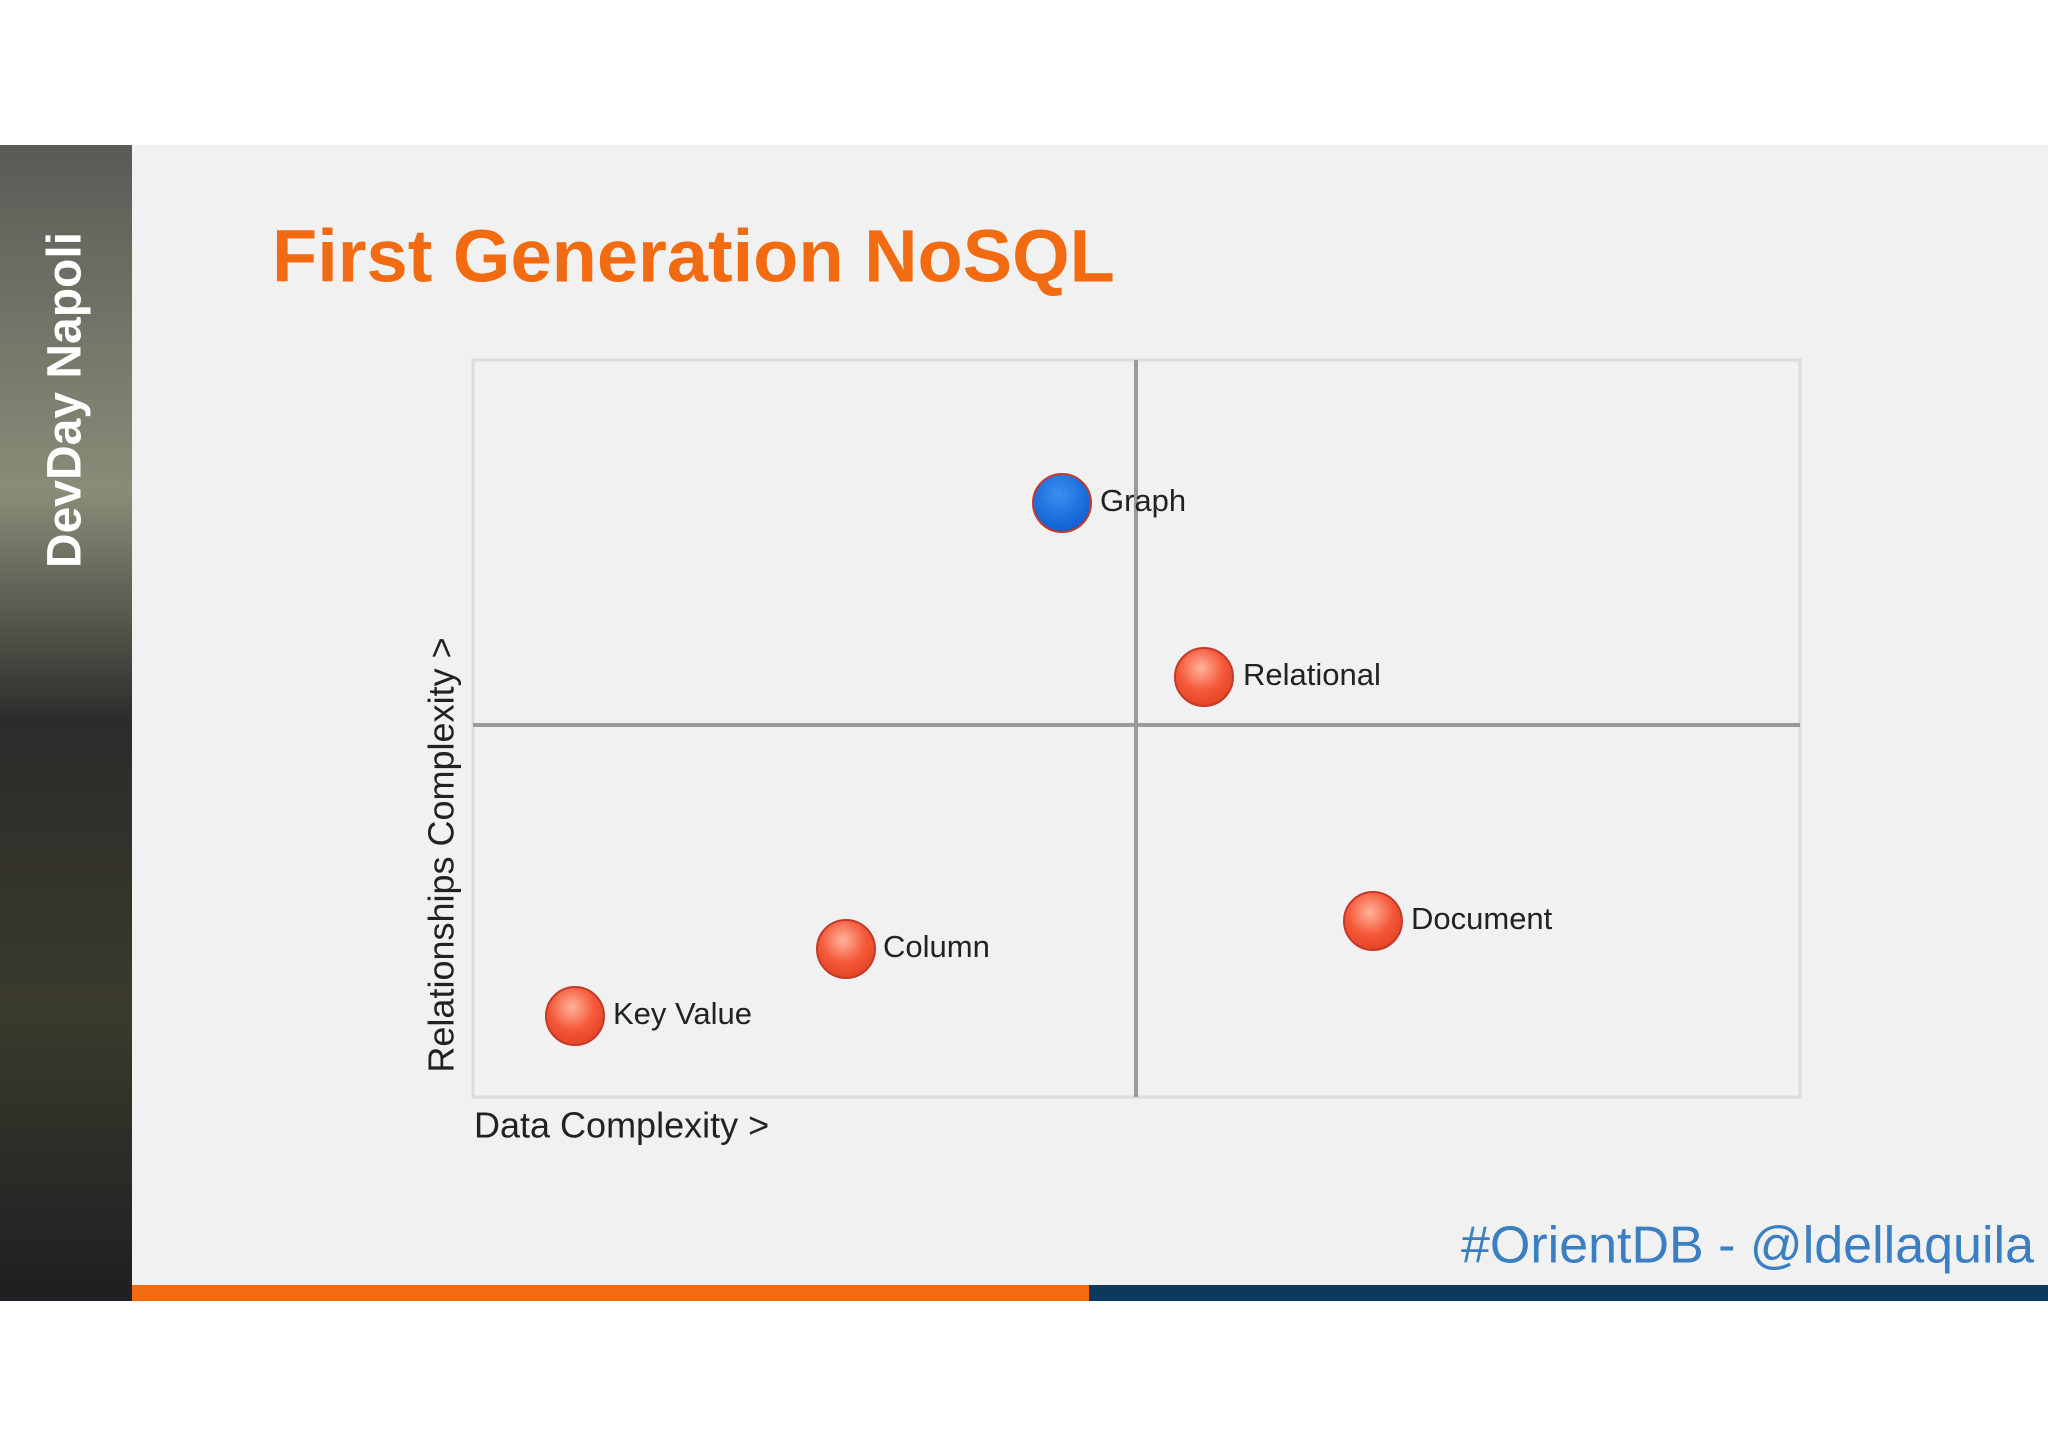  Describe the element at coordinates (1747, 1246) in the screenshot. I see `footer-text: #OrientDB - @ldellaquila` at that location.